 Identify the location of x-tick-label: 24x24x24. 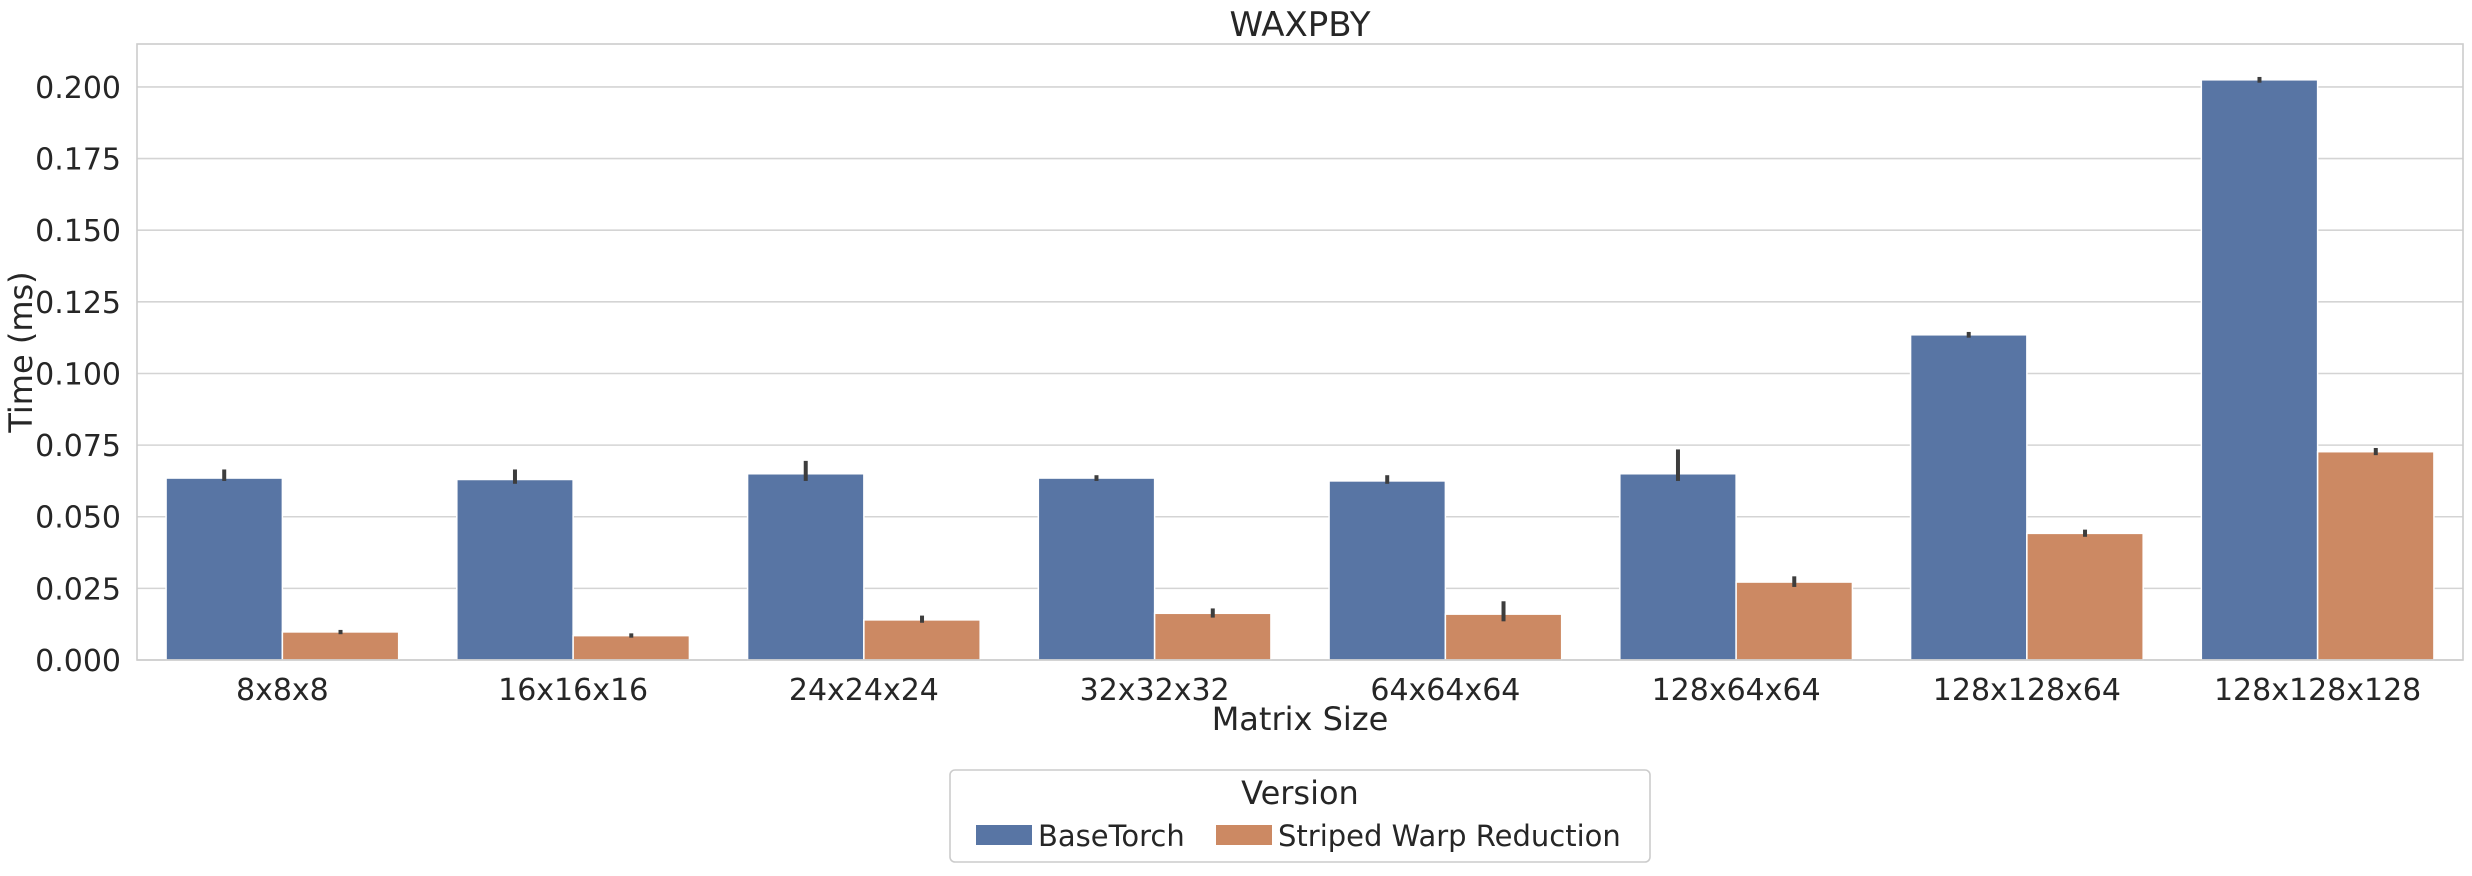
(864, 690).